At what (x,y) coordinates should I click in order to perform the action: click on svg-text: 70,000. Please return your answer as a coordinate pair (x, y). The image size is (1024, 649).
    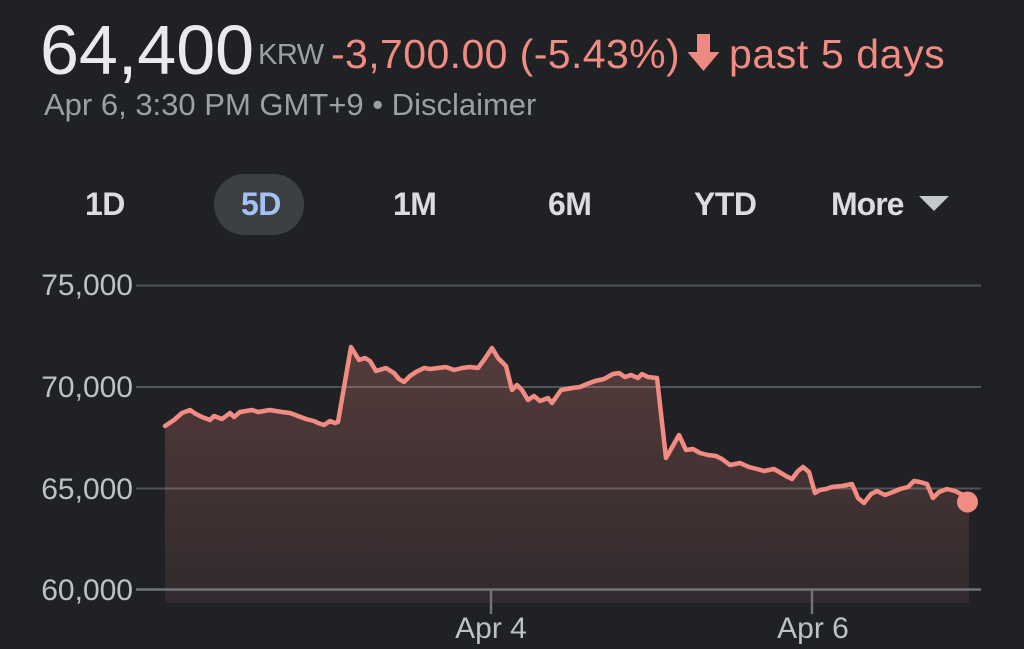
    Looking at the image, I should click on (87, 387).